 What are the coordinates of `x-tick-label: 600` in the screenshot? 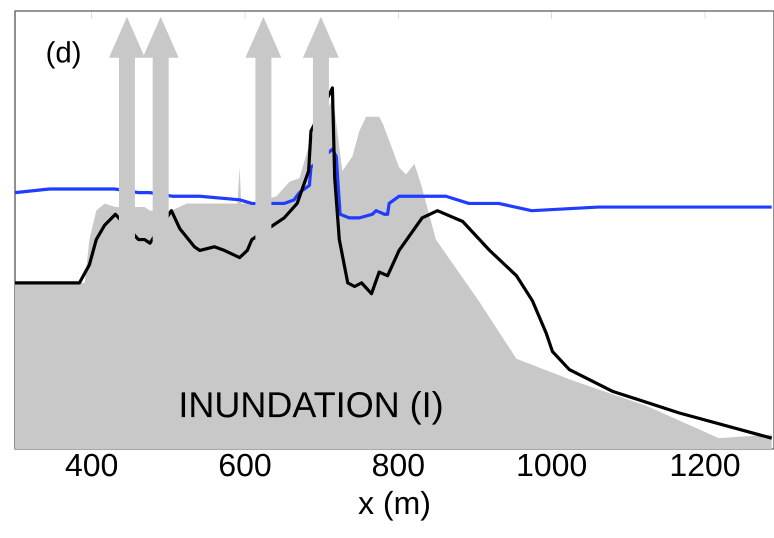 It's located at (245, 465).